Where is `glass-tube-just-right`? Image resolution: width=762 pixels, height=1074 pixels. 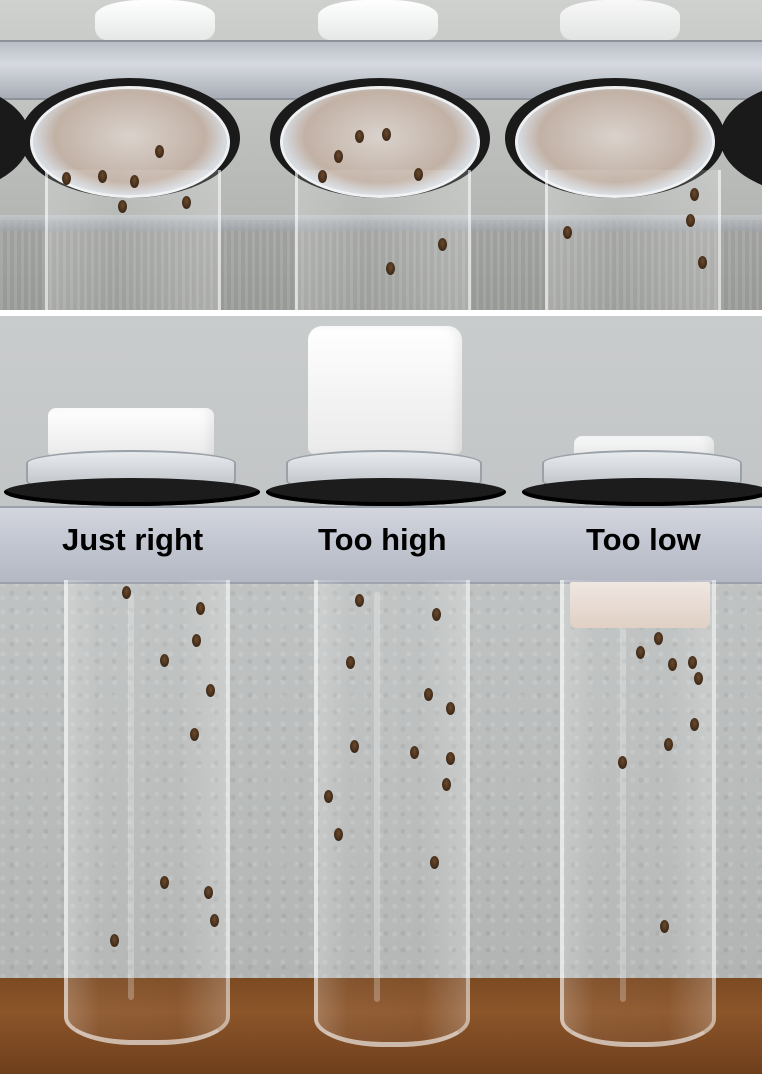 glass-tube-just-right is located at coordinates (147, 812).